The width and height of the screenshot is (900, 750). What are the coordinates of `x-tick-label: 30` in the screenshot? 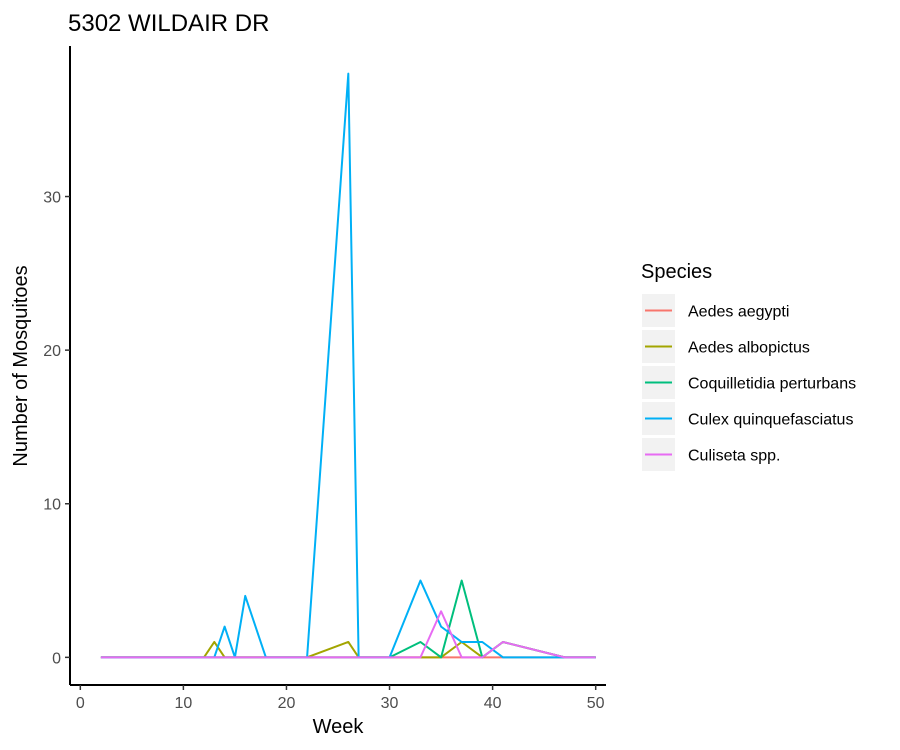 It's located at (390, 703).